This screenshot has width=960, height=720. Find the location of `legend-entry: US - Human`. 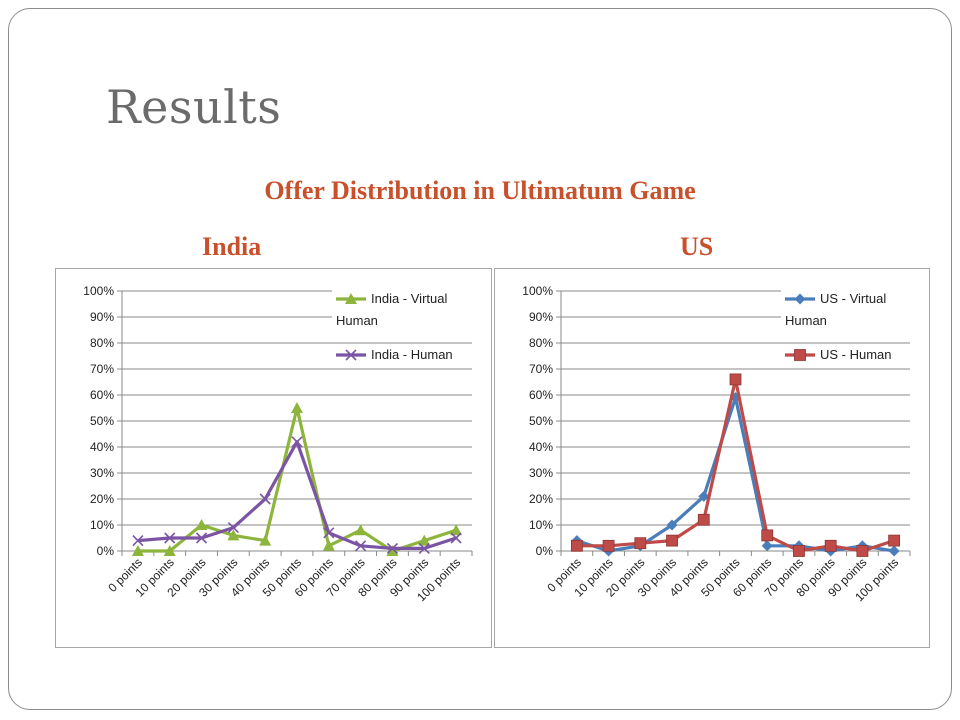

legend-entry: US - Human is located at coordinates (851, 355).